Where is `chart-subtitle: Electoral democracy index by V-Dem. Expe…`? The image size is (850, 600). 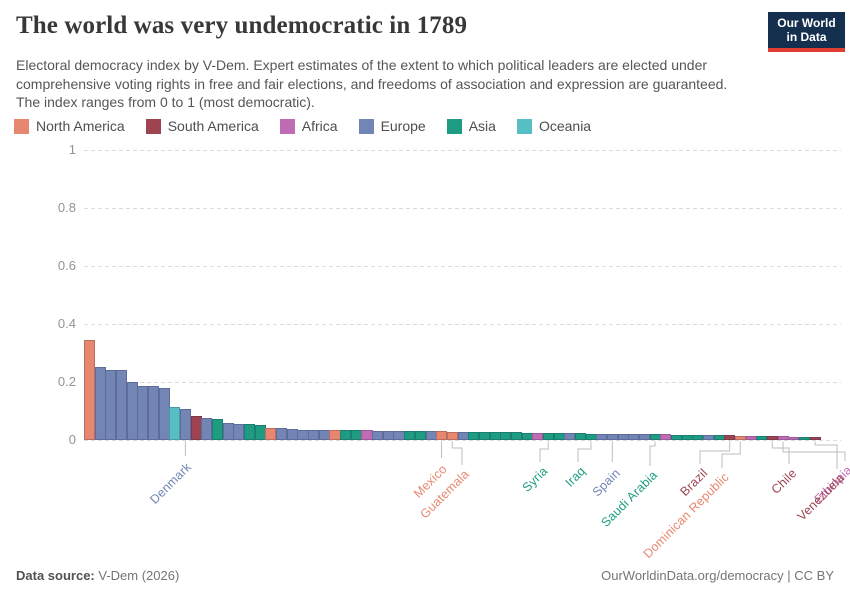
chart-subtitle: Electoral democracy index by V-Dem. Expe… is located at coordinates (372, 83).